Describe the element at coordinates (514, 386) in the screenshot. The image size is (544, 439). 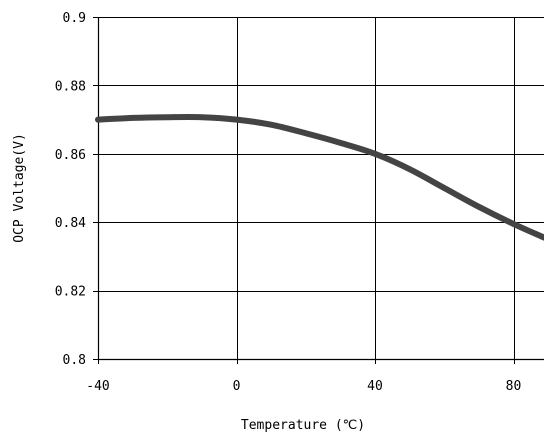
I see `x-tick-label: 80` at that location.